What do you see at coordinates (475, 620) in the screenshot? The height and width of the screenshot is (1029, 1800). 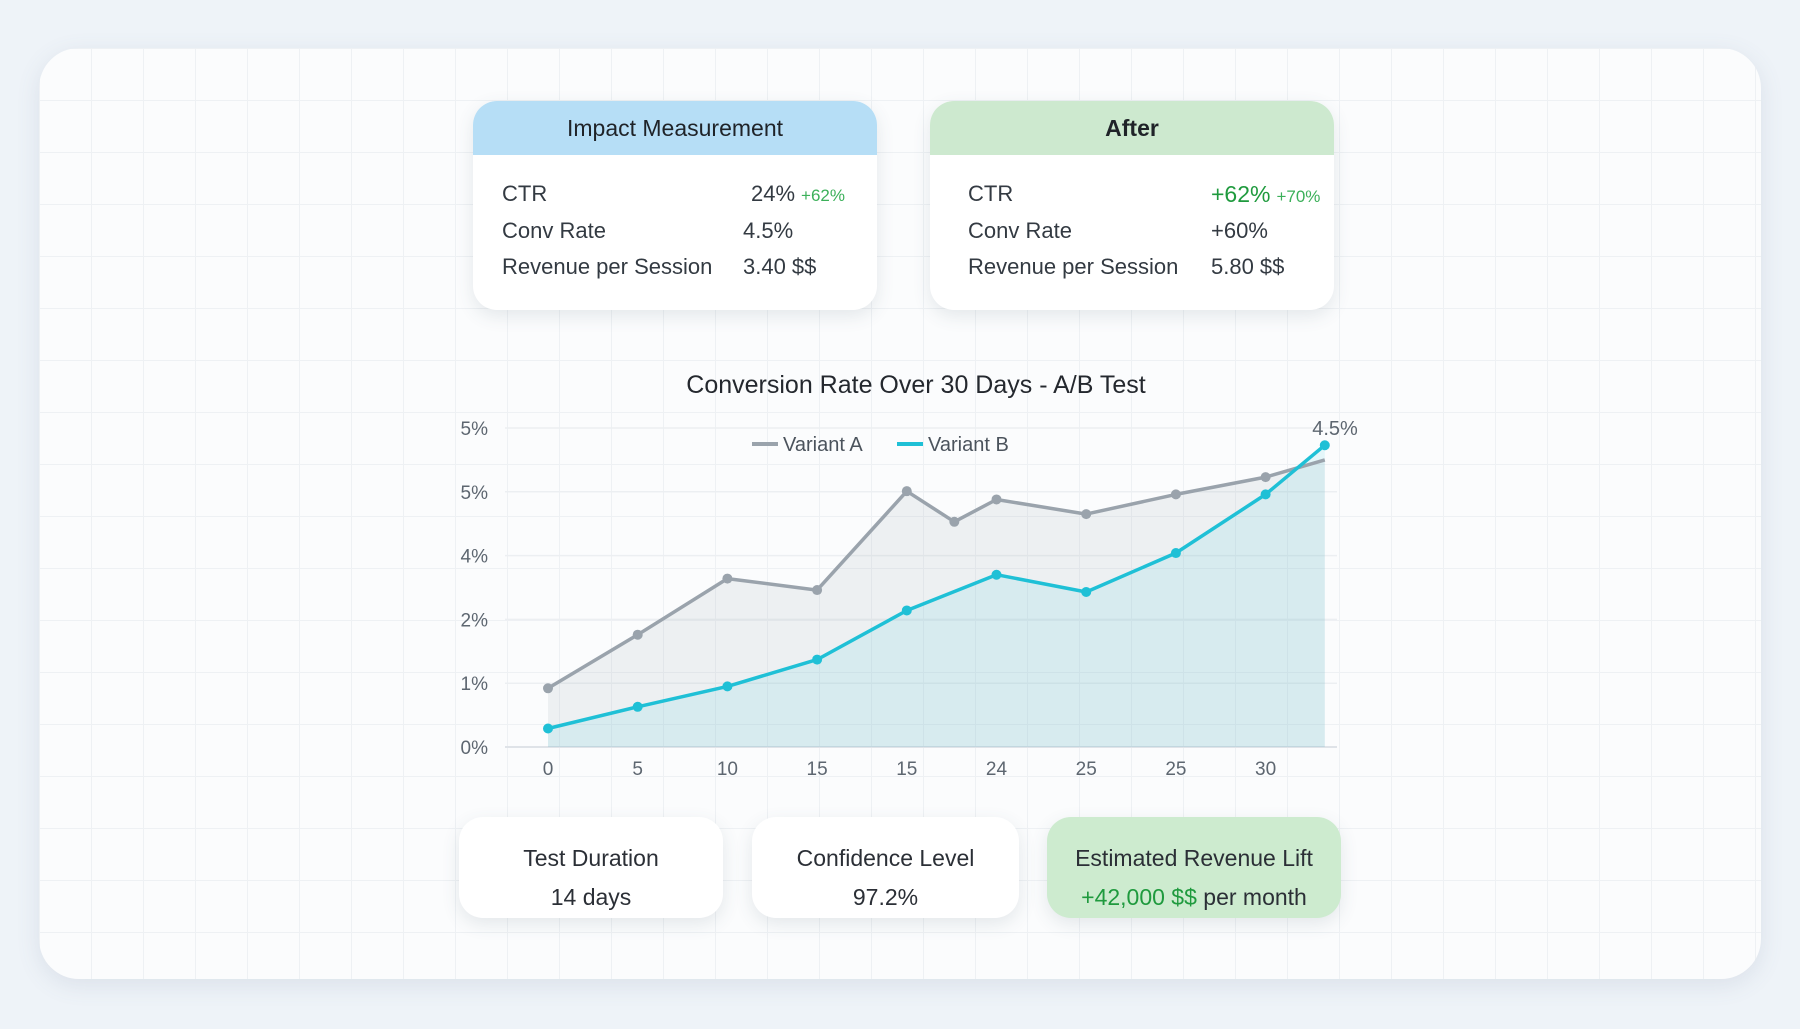 I see `y-tick-label: 2%` at bounding box center [475, 620].